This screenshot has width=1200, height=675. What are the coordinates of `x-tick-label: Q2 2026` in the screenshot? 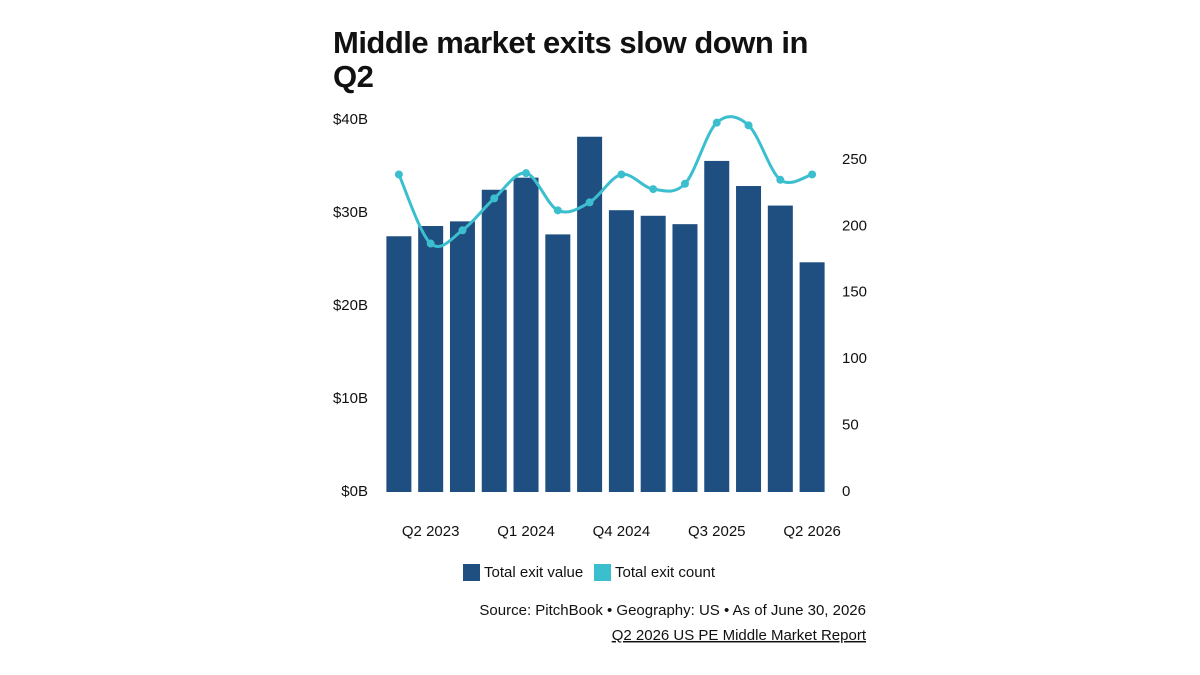 It's located at (812, 531).